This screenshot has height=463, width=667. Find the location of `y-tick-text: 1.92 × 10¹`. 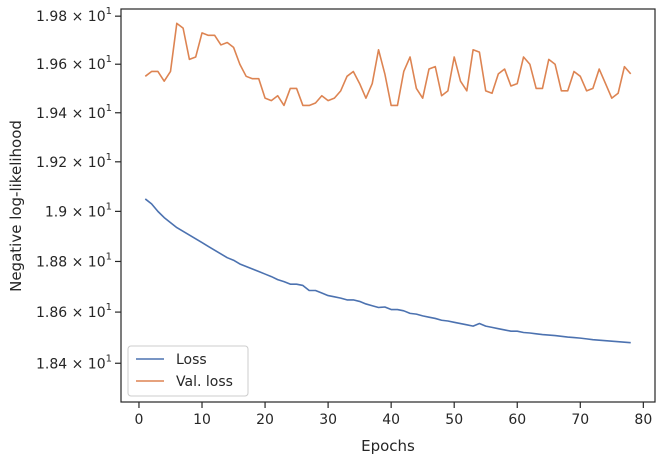

y-tick-text: 1.92 × 10¹ is located at coordinates (74, 161).